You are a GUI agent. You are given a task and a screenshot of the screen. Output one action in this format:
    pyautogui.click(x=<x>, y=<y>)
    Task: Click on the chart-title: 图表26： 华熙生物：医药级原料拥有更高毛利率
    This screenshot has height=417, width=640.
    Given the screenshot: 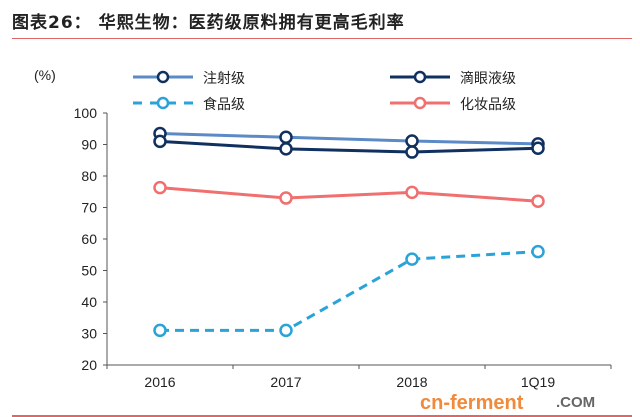 What is the action you would take?
    pyautogui.click(x=208, y=23)
    